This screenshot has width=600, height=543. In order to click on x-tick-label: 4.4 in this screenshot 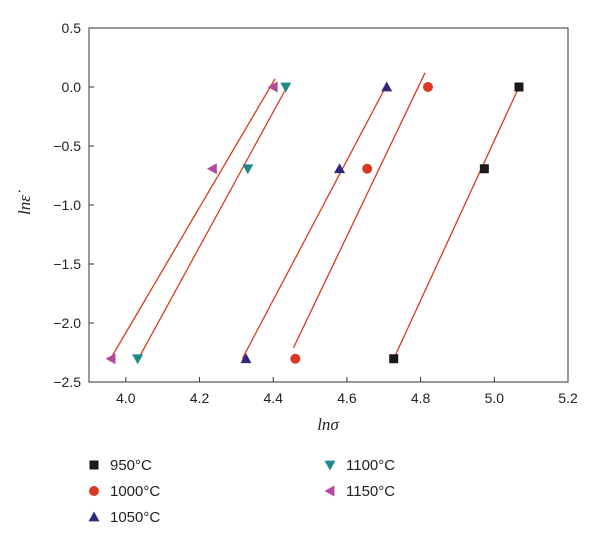, I will do `click(273, 398)`.